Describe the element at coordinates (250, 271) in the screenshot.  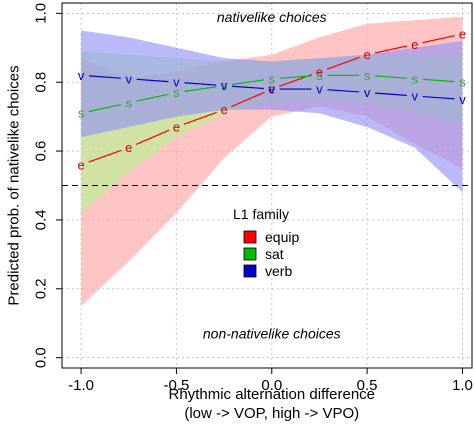
I see `legend-swatch-verb` at that location.